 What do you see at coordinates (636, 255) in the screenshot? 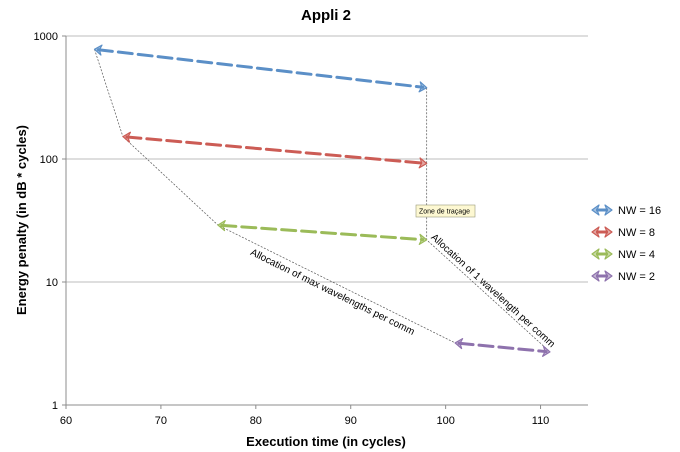
I see `legend-label: NW = 4` at bounding box center [636, 255].